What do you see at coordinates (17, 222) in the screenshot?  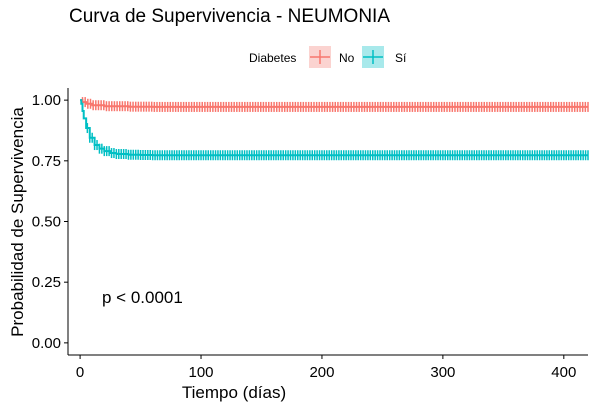 I see `y-axis-label: Probabilidad de Supervivencia` at bounding box center [17, 222].